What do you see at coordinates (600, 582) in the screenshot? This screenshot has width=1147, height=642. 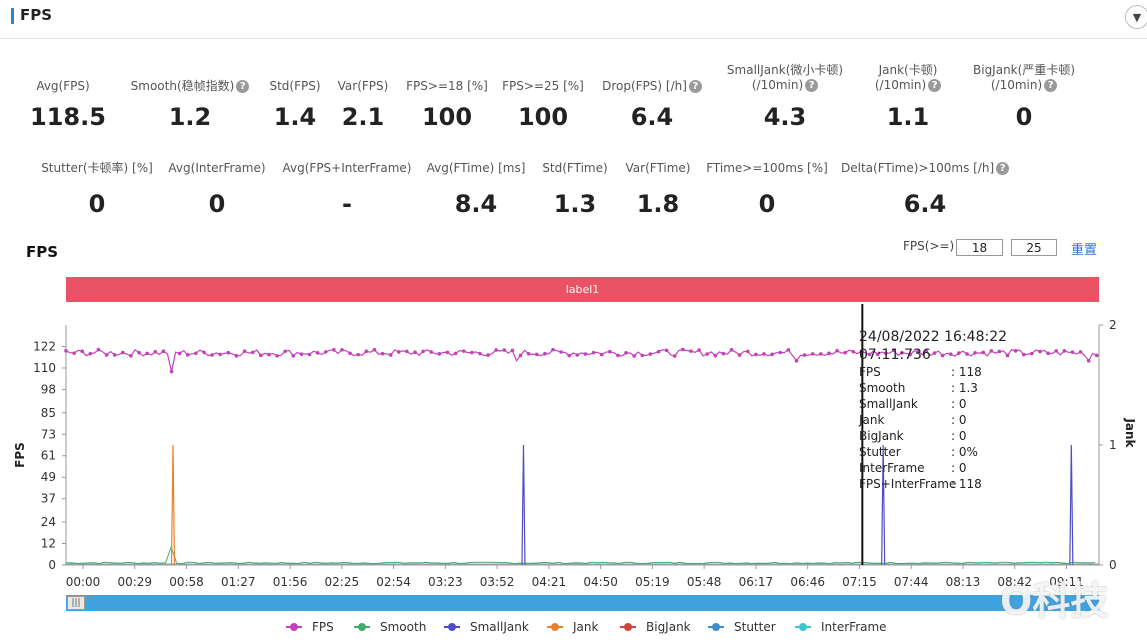 I see `x-tick-label: 04:50` at bounding box center [600, 582].